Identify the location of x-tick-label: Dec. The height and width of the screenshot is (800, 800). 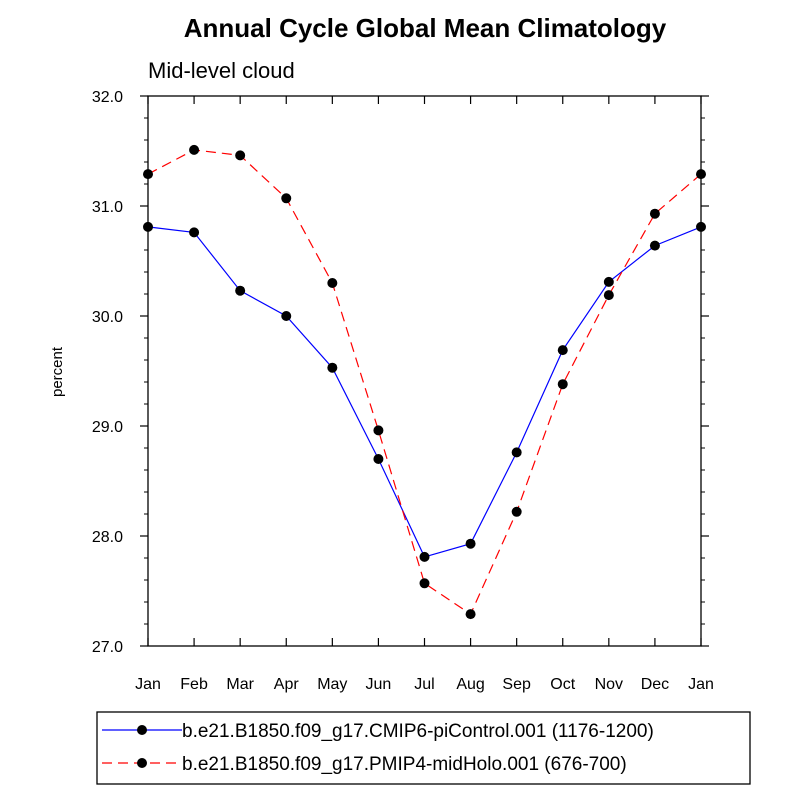
(655, 684).